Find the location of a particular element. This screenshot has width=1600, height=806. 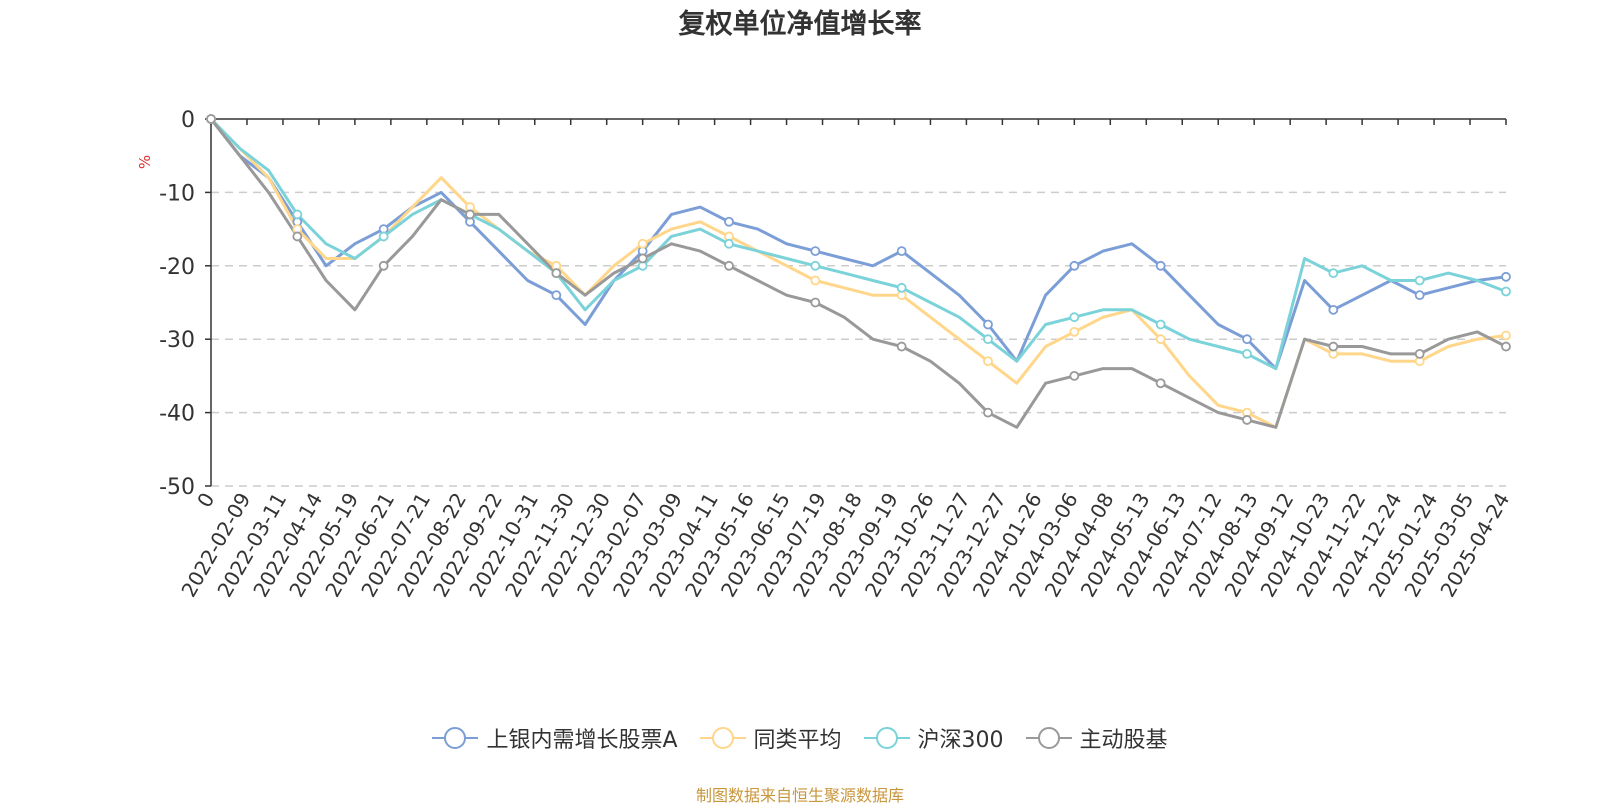

y-tick-label: -30 is located at coordinates (177, 340).